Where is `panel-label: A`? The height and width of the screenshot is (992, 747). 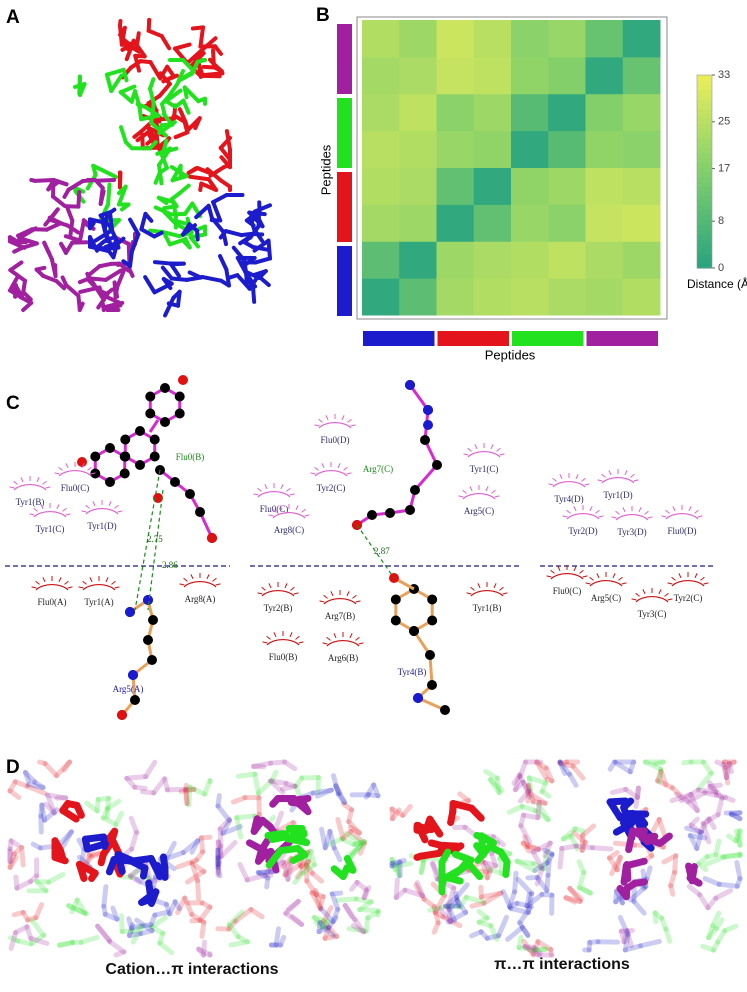 panel-label: A is located at coordinates (13, 17).